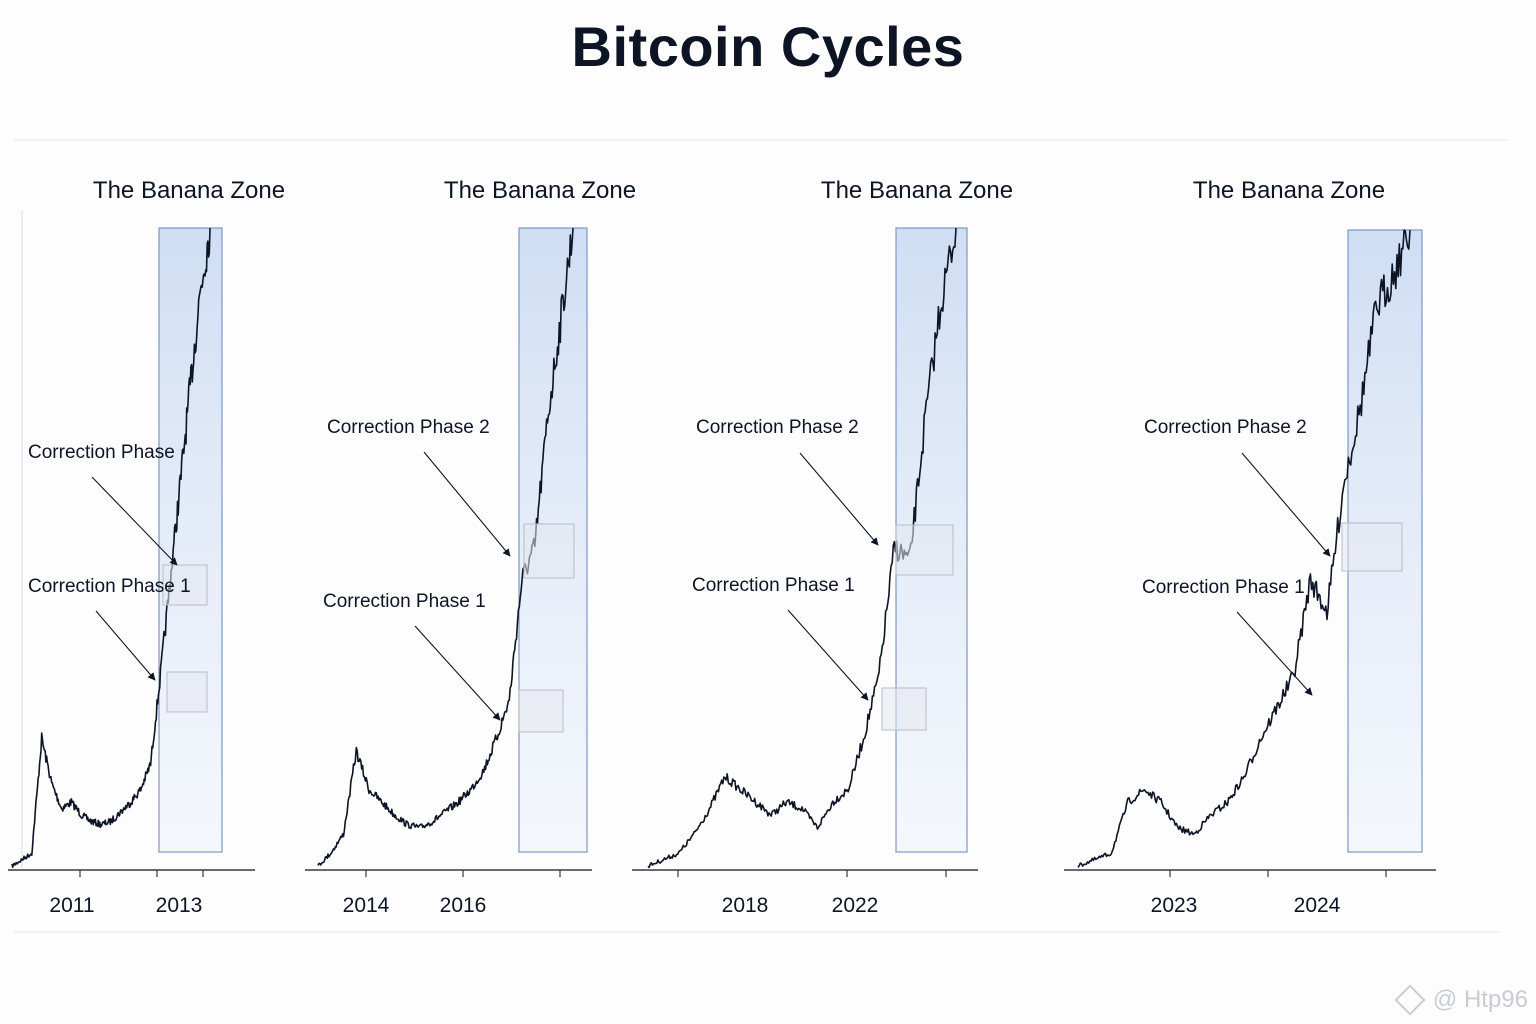 The height and width of the screenshot is (1024, 1536). Describe the element at coordinates (101, 452) in the screenshot. I see `correction-phase-label: Correction Phase` at that location.